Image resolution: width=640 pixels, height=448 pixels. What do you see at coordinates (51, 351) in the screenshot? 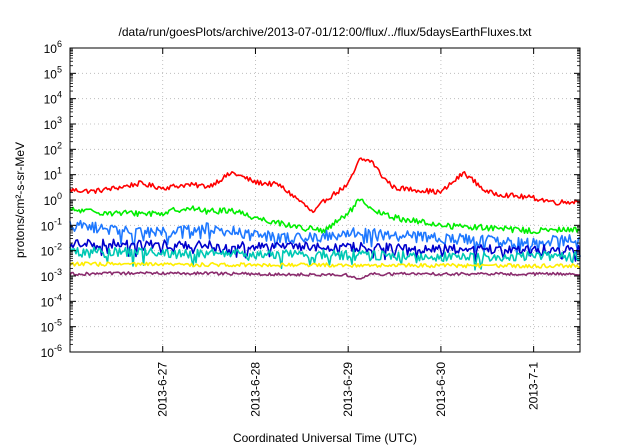
I see `y-tick-label: 10⁻⁶` at bounding box center [51, 351].